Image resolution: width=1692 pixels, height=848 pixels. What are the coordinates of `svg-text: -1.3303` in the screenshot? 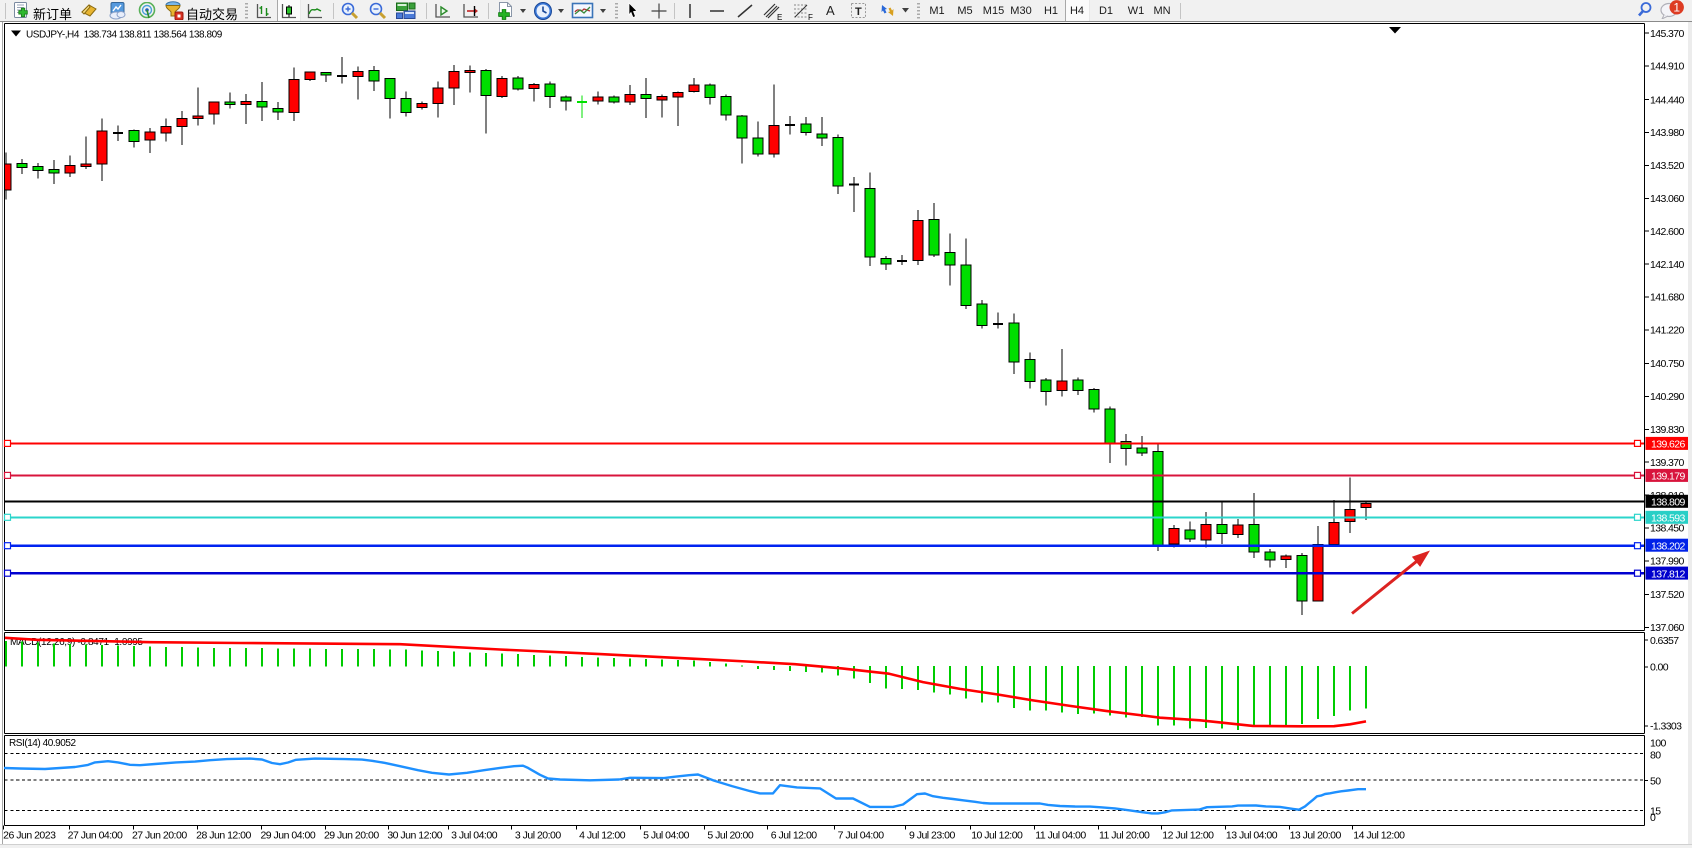 It's located at (1666, 727).